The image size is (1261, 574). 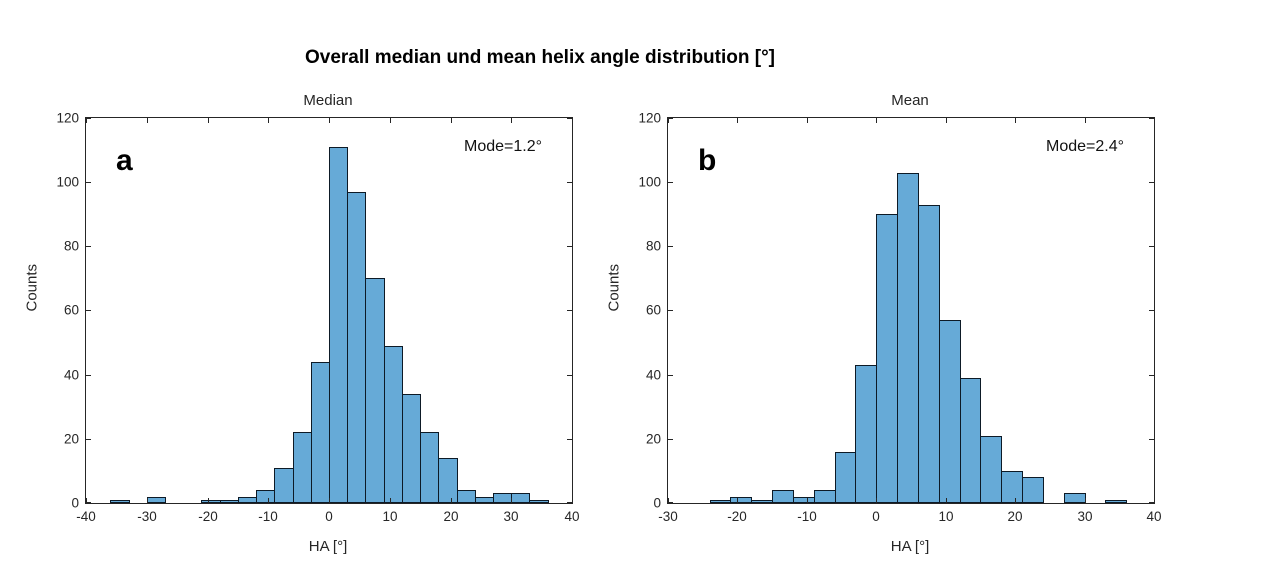 What do you see at coordinates (1085, 516) in the screenshot?
I see `x-tick-label: 30` at bounding box center [1085, 516].